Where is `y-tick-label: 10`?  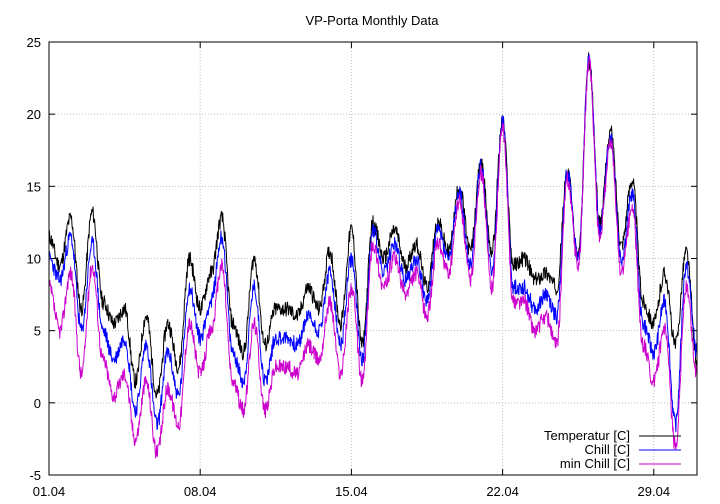 y-tick-label: 10 is located at coordinates (34, 259).